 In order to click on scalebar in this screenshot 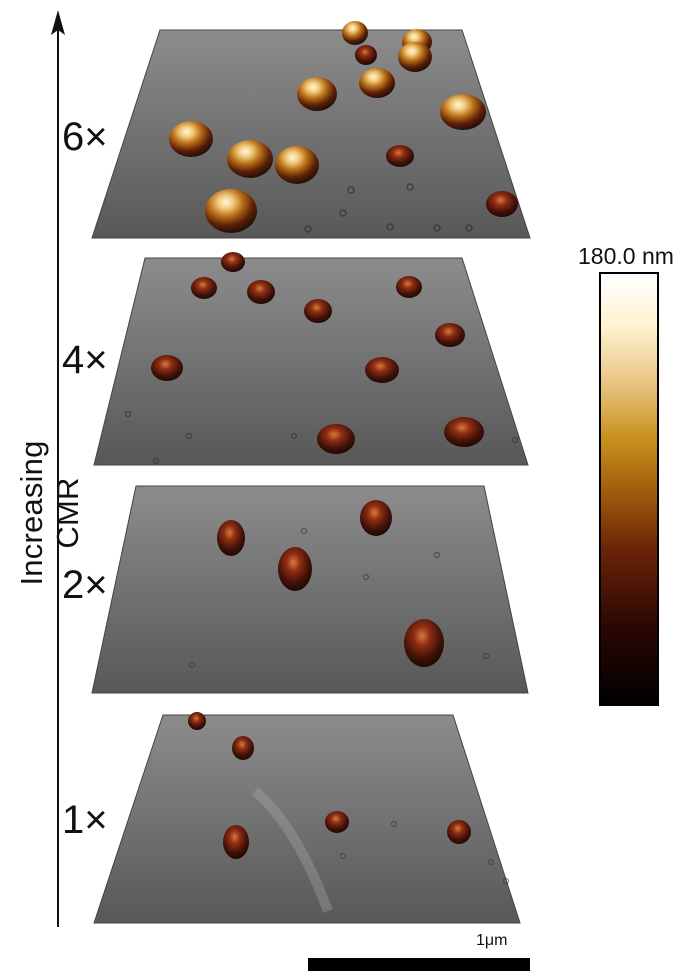, I will do `click(419, 964)`.